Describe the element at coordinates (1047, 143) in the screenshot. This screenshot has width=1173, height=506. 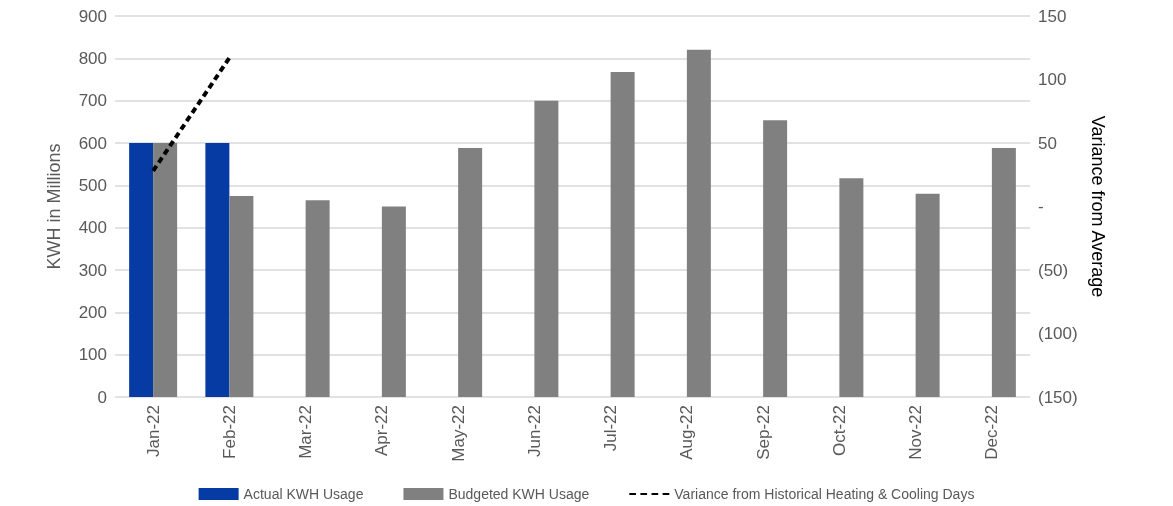
I see `y2-tick-label: 50` at that location.